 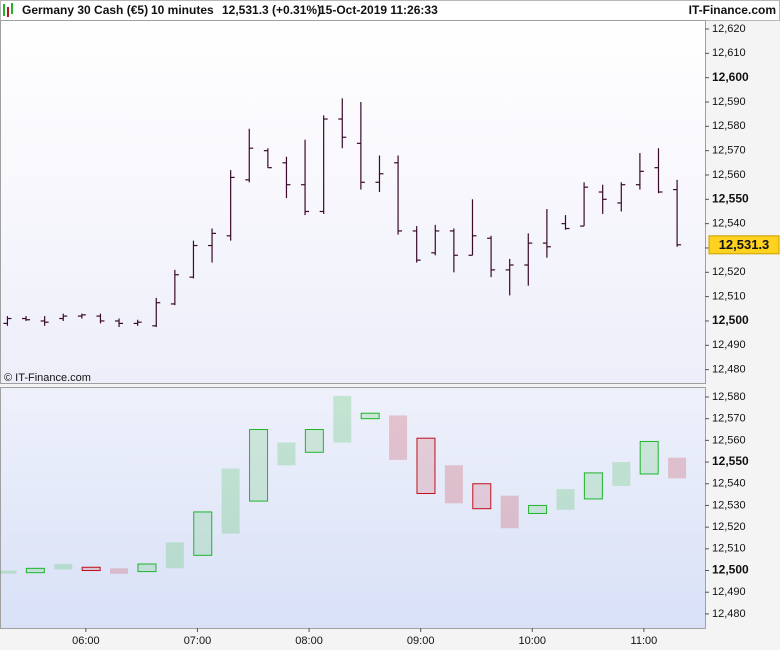 I want to click on x-tick-label: 07:00, so click(x=198, y=641).